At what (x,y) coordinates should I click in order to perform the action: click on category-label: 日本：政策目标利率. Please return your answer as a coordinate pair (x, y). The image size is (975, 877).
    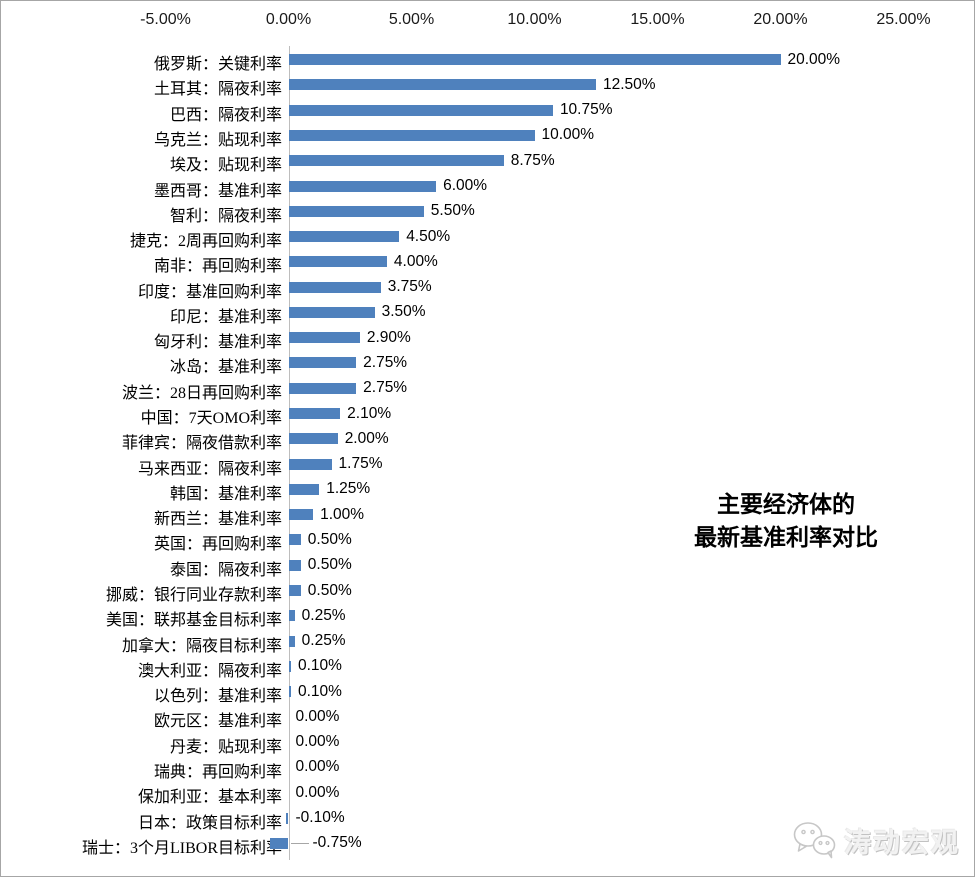
    Looking at the image, I should click on (209, 823).